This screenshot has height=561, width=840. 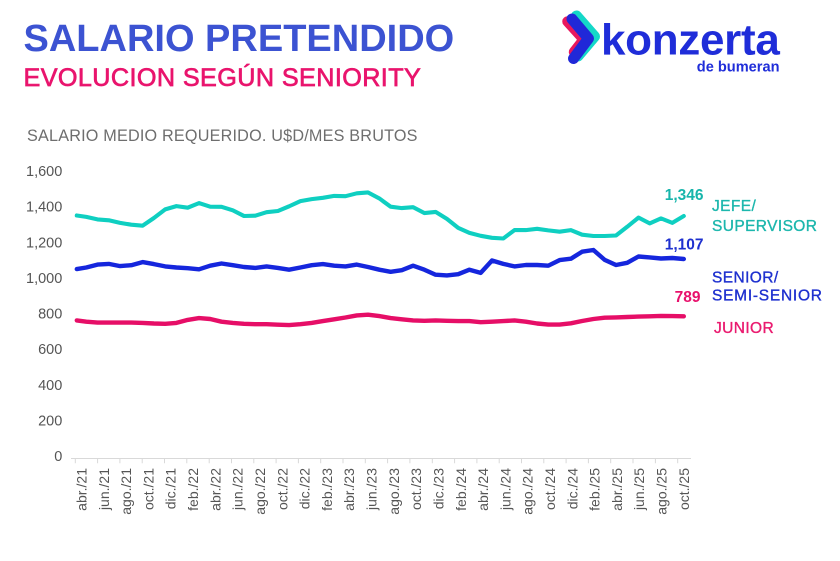 What do you see at coordinates (215, 489) in the screenshot?
I see `svg-text: abr./22` at bounding box center [215, 489].